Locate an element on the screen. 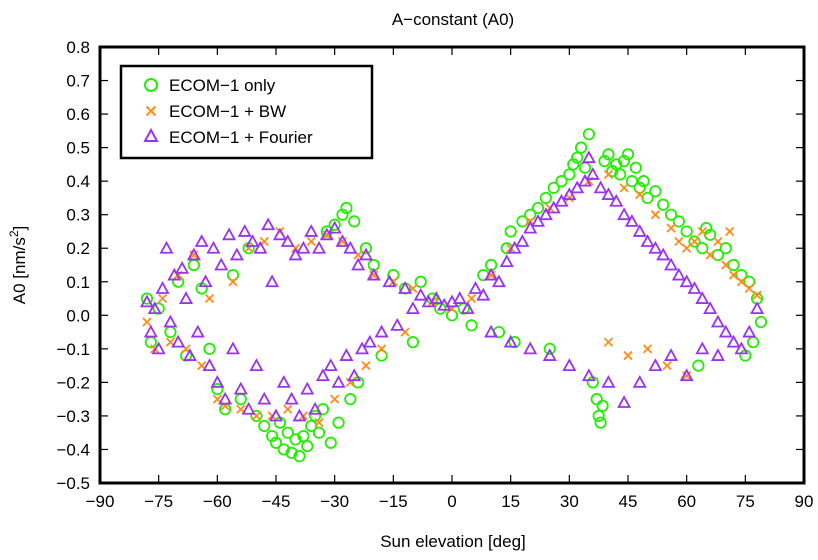 The width and height of the screenshot is (818, 560). y-tick-label: 0.1 is located at coordinates (78, 282).